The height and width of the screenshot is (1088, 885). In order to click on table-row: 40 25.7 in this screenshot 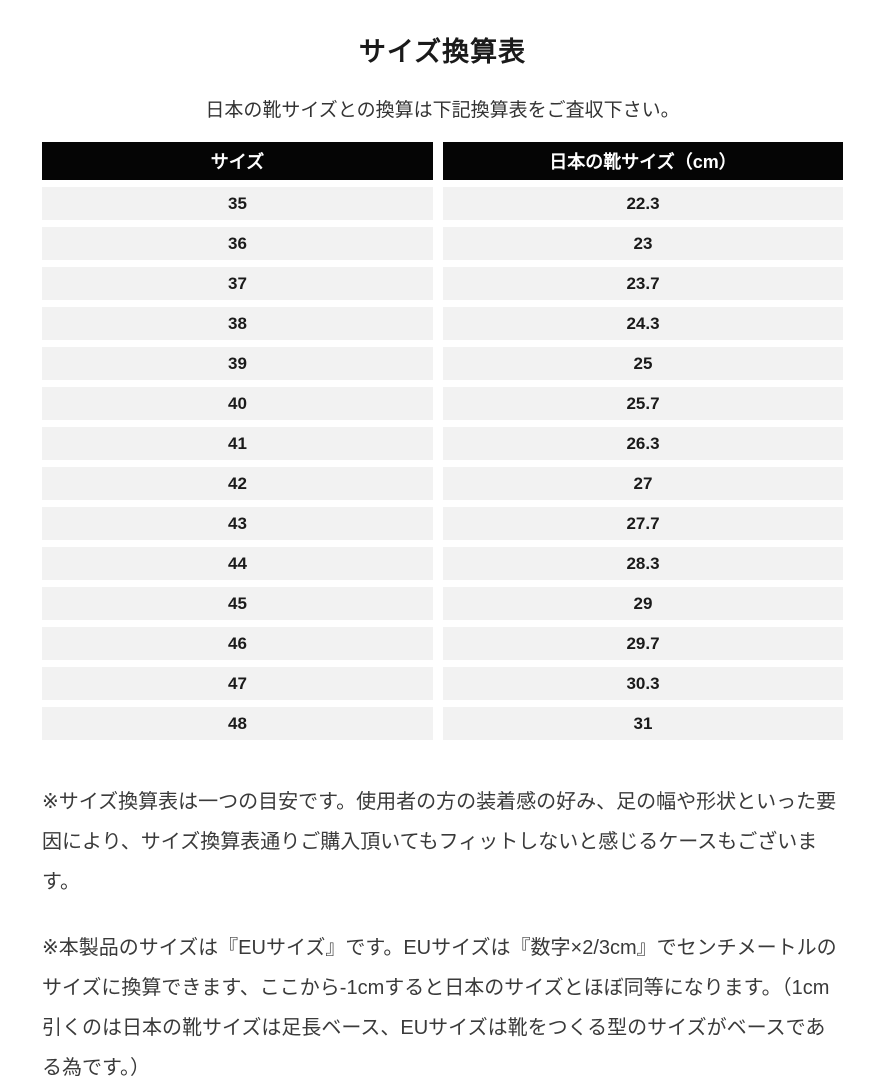, I will do `click(442, 403)`.